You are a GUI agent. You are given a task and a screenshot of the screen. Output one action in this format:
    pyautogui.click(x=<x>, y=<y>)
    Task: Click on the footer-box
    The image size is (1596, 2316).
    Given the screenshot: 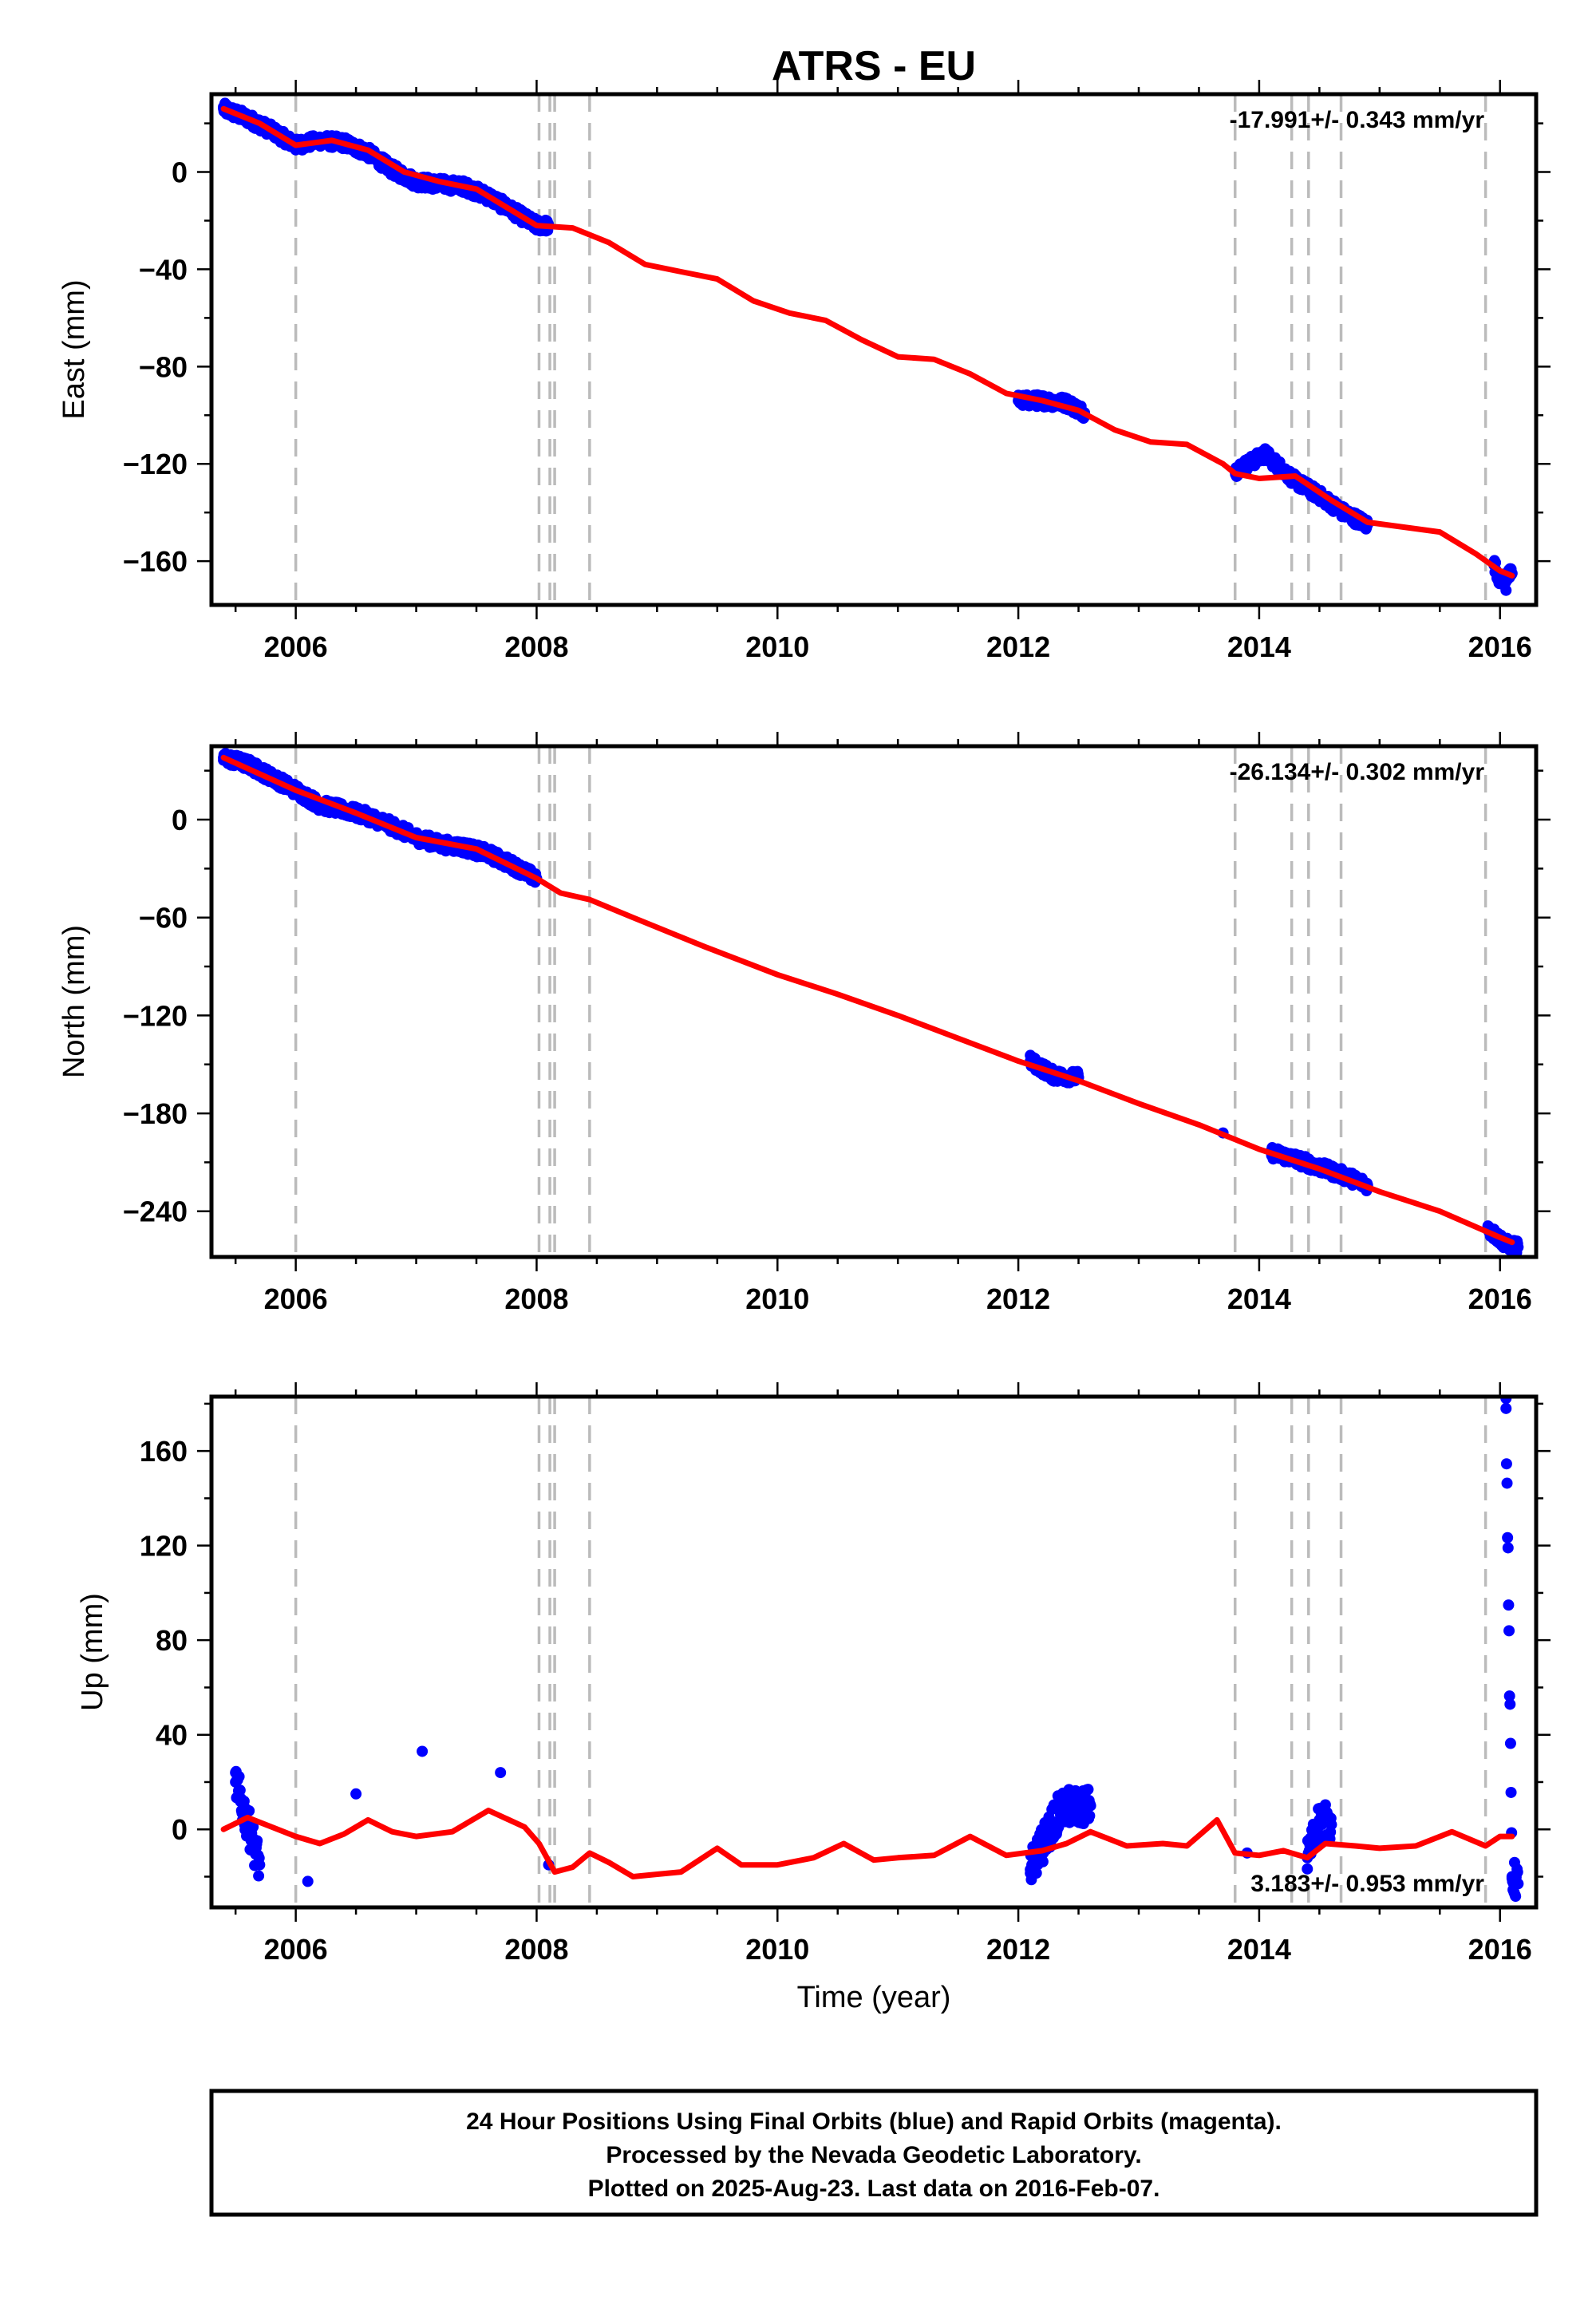 What is the action you would take?
    pyautogui.click(x=874, y=2153)
    